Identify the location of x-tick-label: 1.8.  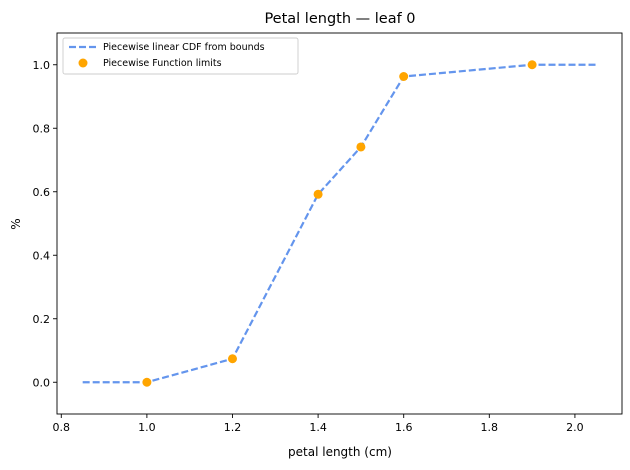
(490, 427).